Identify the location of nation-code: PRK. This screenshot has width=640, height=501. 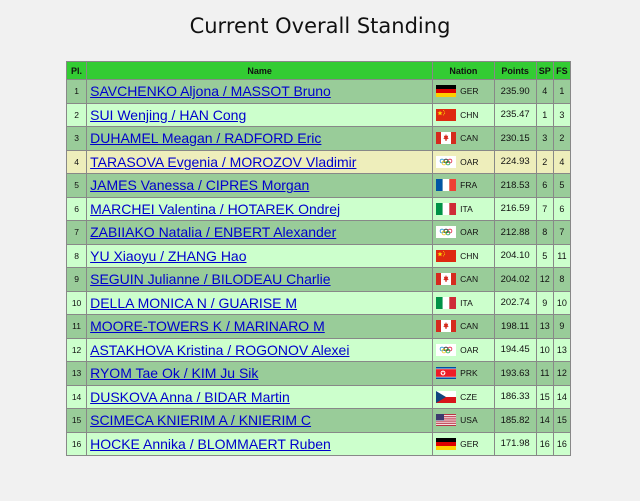
(469, 373).